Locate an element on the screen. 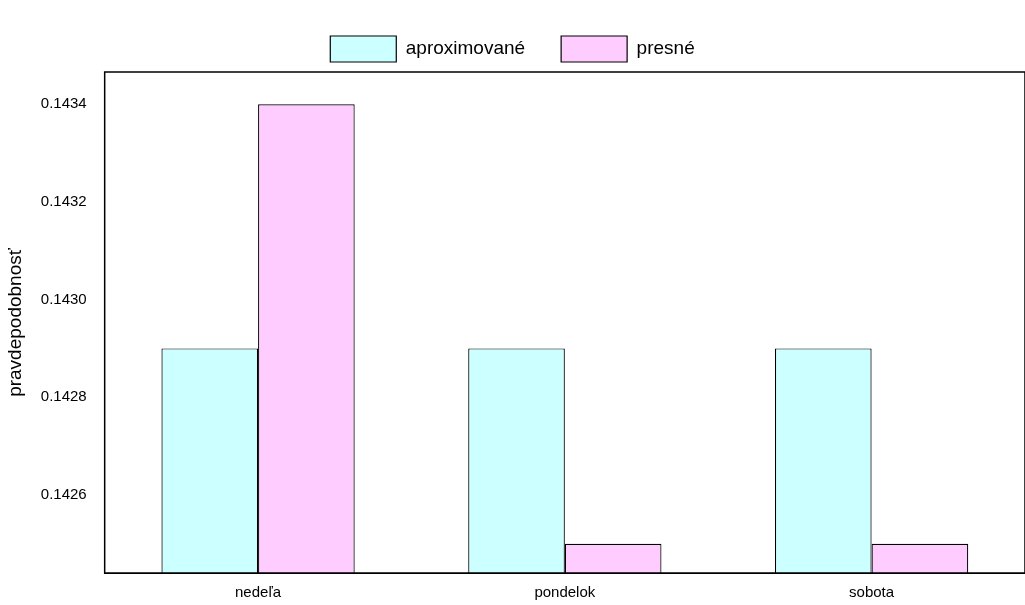 This screenshot has height=605, width=1025. y-tick-label: 0.1432 is located at coordinates (63, 201).